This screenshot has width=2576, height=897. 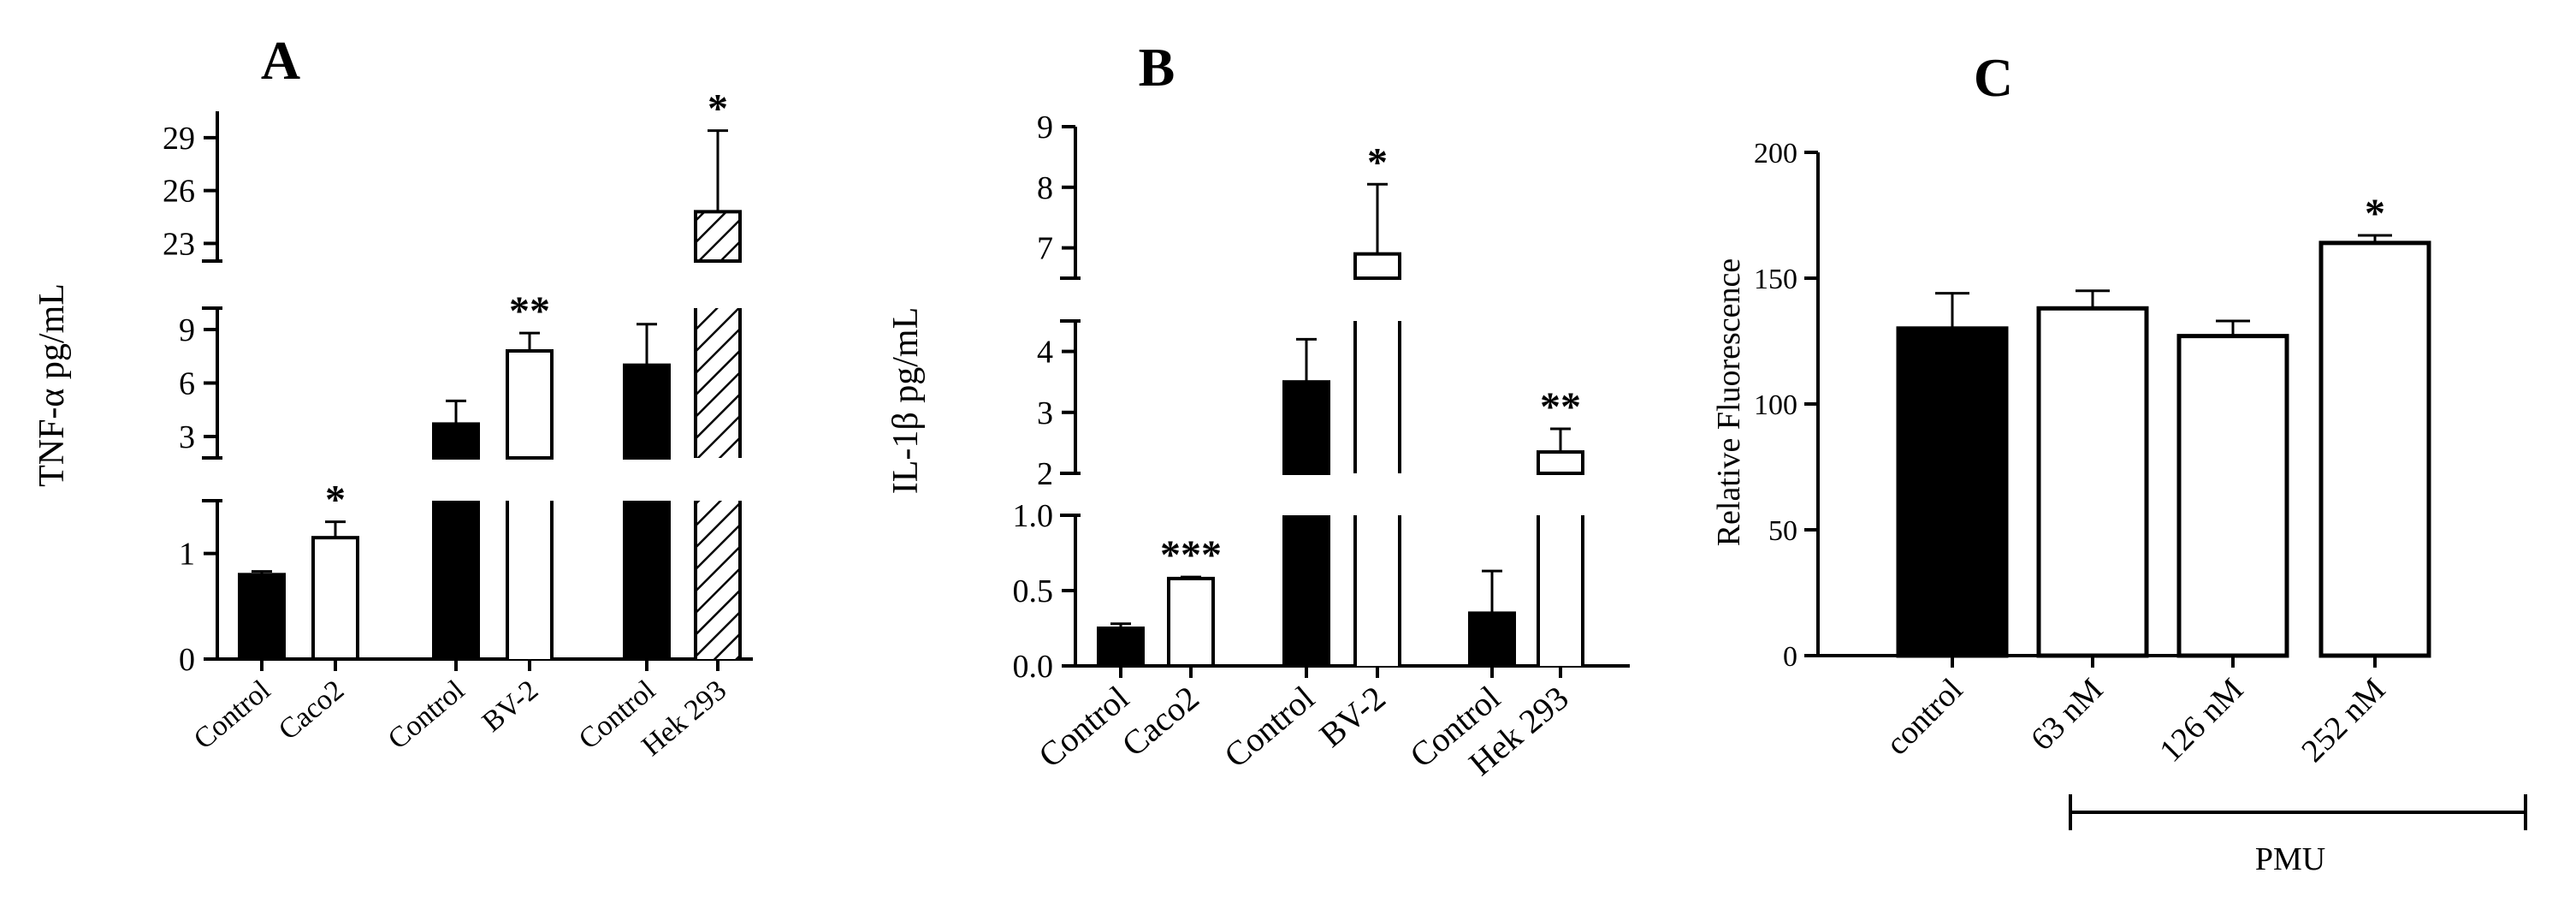 What do you see at coordinates (1191, 555) in the screenshot?
I see `significance-label: ***` at bounding box center [1191, 555].